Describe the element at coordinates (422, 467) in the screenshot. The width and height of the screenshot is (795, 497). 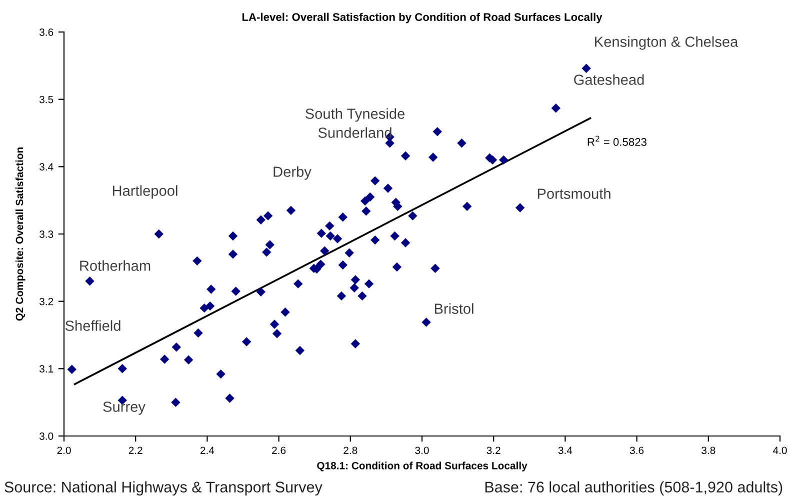
I see `x-axis-title: Q18.1: Condition of Road Surfaces Locally` at that location.